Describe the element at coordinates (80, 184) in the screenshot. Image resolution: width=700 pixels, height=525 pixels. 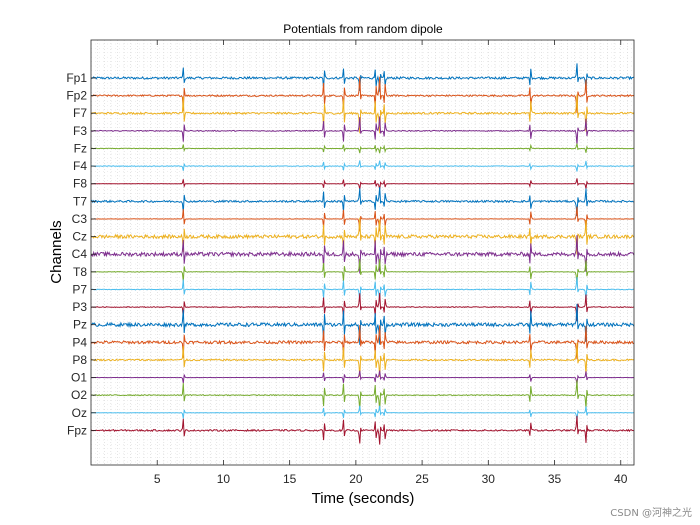
I see `channel-label: F8` at that location.